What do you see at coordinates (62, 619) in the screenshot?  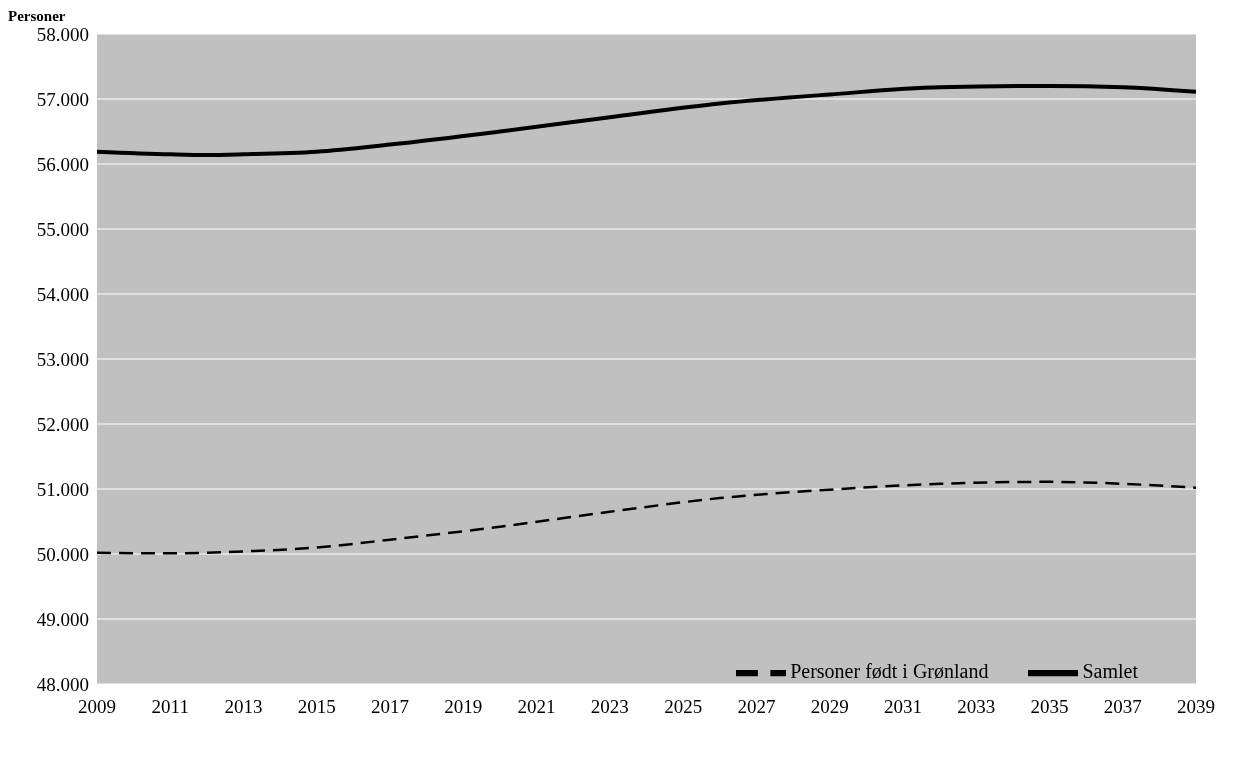 I see `y-tick-label: 49.000` at bounding box center [62, 619].